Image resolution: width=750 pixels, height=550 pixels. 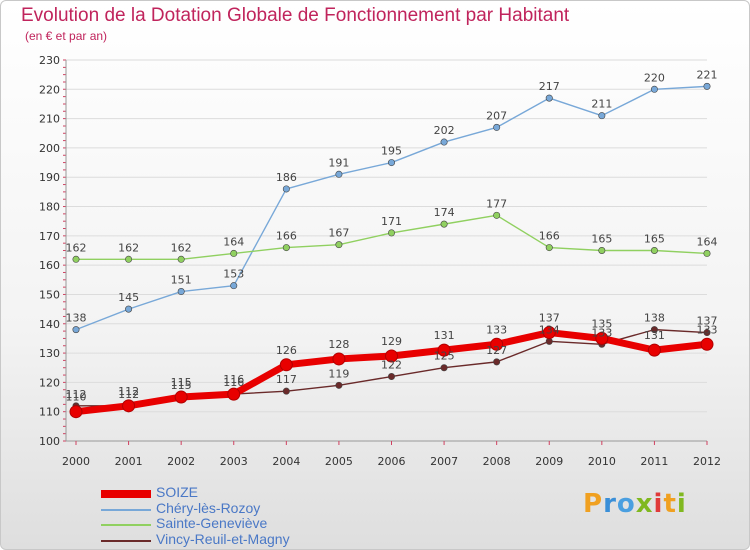 What do you see at coordinates (49, 265) in the screenshot?
I see `y-tick-label: 160` at bounding box center [49, 265].